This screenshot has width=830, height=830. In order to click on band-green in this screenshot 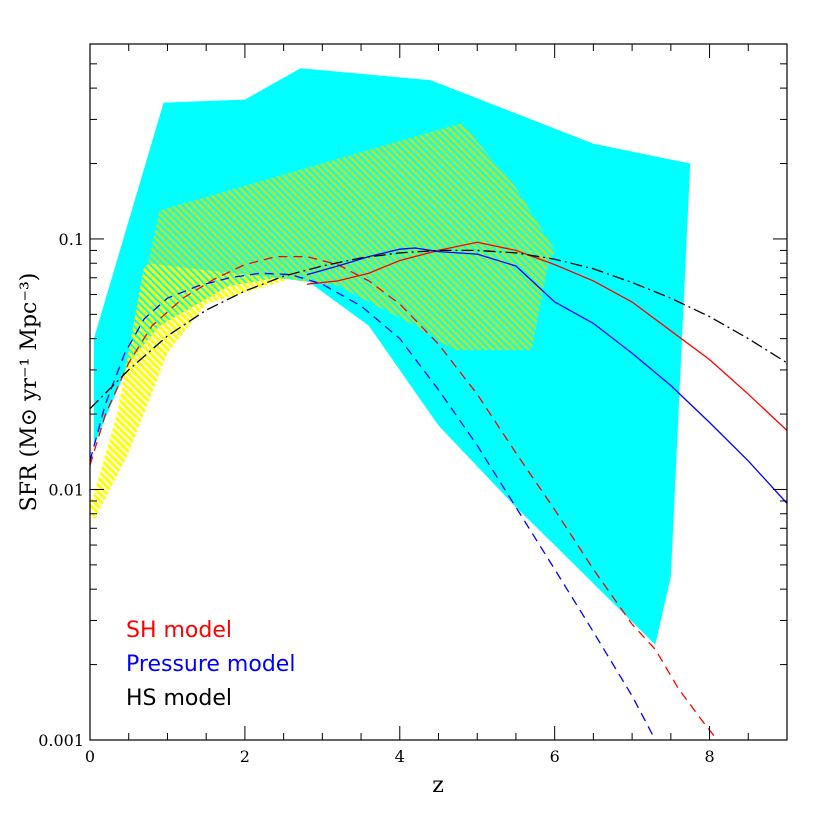, I will do `click(351, 237)`.